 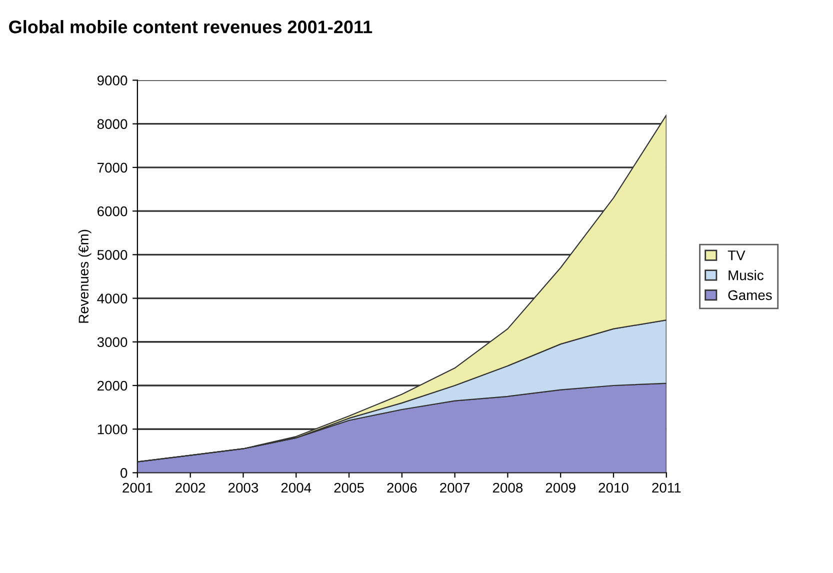 What do you see at coordinates (737, 255) in the screenshot?
I see `legend-label: TV` at bounding box center [737, 255].